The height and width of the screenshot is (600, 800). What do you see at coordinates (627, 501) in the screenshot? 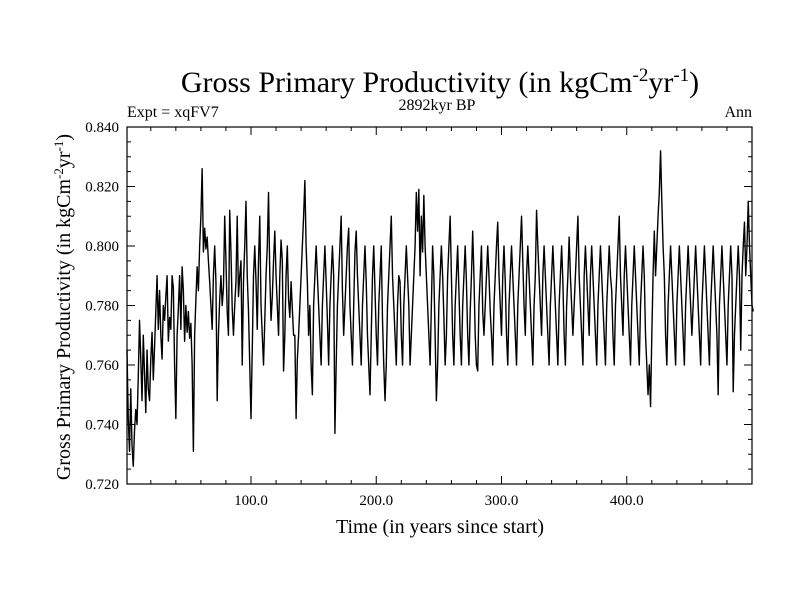
I see `x-tick-label: 400.0` at bounding box center [627, 501].